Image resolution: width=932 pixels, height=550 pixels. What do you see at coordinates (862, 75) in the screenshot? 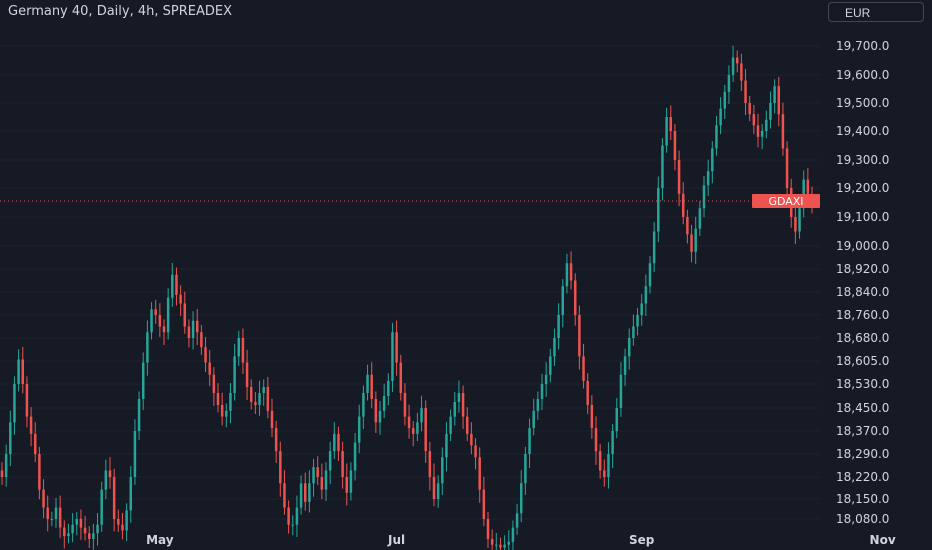
I see `y-tick-label: 19,600.0` at bounding box center [862, 75].